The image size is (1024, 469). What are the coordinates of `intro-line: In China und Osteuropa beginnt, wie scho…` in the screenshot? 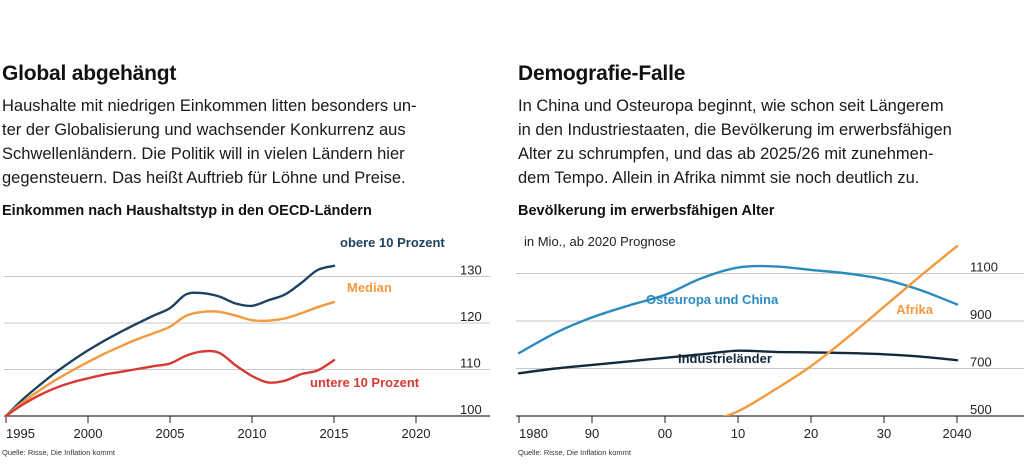 It's located at (731, 106).